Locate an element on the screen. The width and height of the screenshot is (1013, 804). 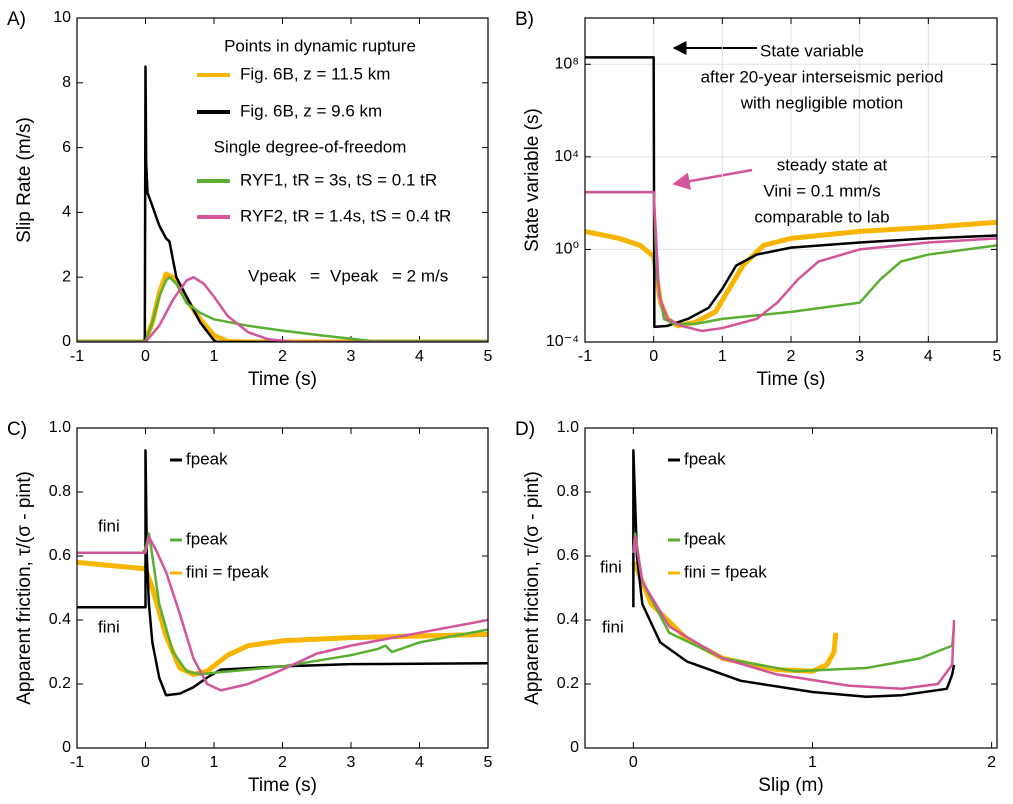
legend-label: Fig. 6B, z = 9.6 km is located at coordinates (311, 110).